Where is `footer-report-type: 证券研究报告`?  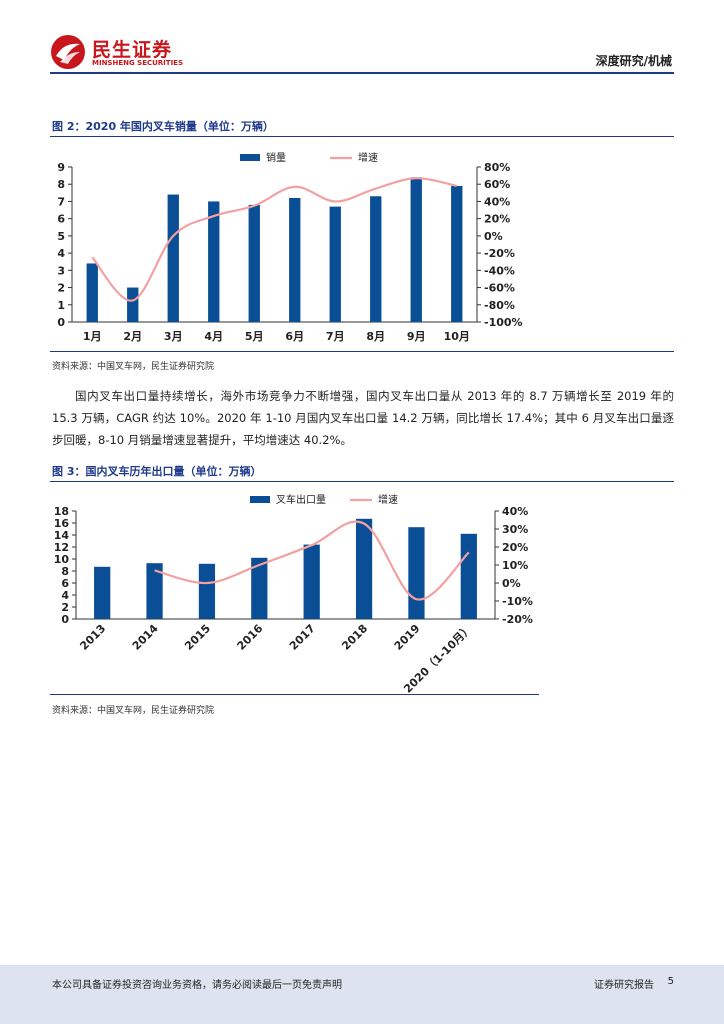
footer-report-type: 证券研究报告 is located at coordinates (624, 985).